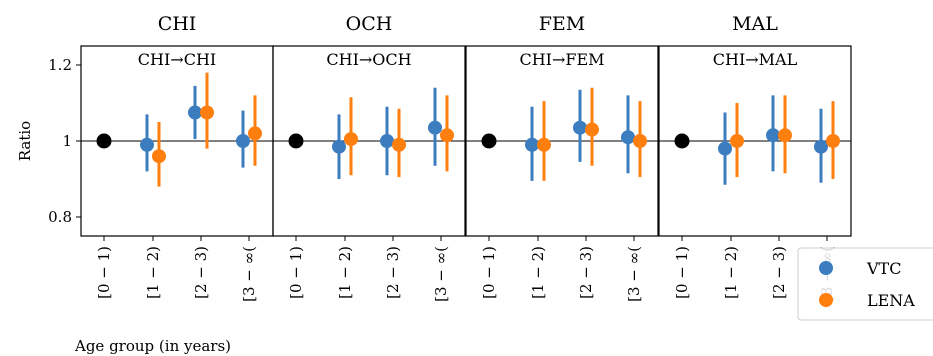  Describe the element at coordinates (369, 24) in the screenshot. I see `panel-title: OCH` at that location.